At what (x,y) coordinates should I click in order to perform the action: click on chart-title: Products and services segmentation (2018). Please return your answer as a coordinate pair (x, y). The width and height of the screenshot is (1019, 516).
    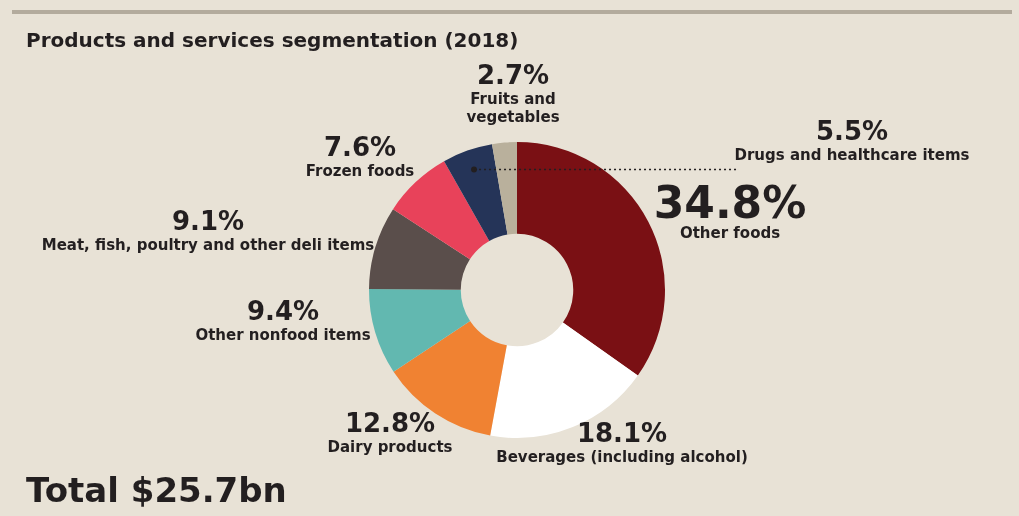
    Looking at the image, I should click on (272, 40).